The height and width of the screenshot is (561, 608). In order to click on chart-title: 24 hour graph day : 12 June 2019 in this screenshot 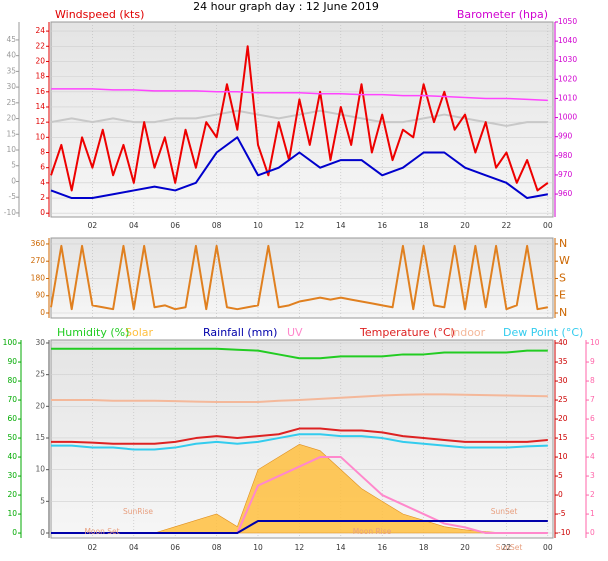, I will do `click(286, 6)`.